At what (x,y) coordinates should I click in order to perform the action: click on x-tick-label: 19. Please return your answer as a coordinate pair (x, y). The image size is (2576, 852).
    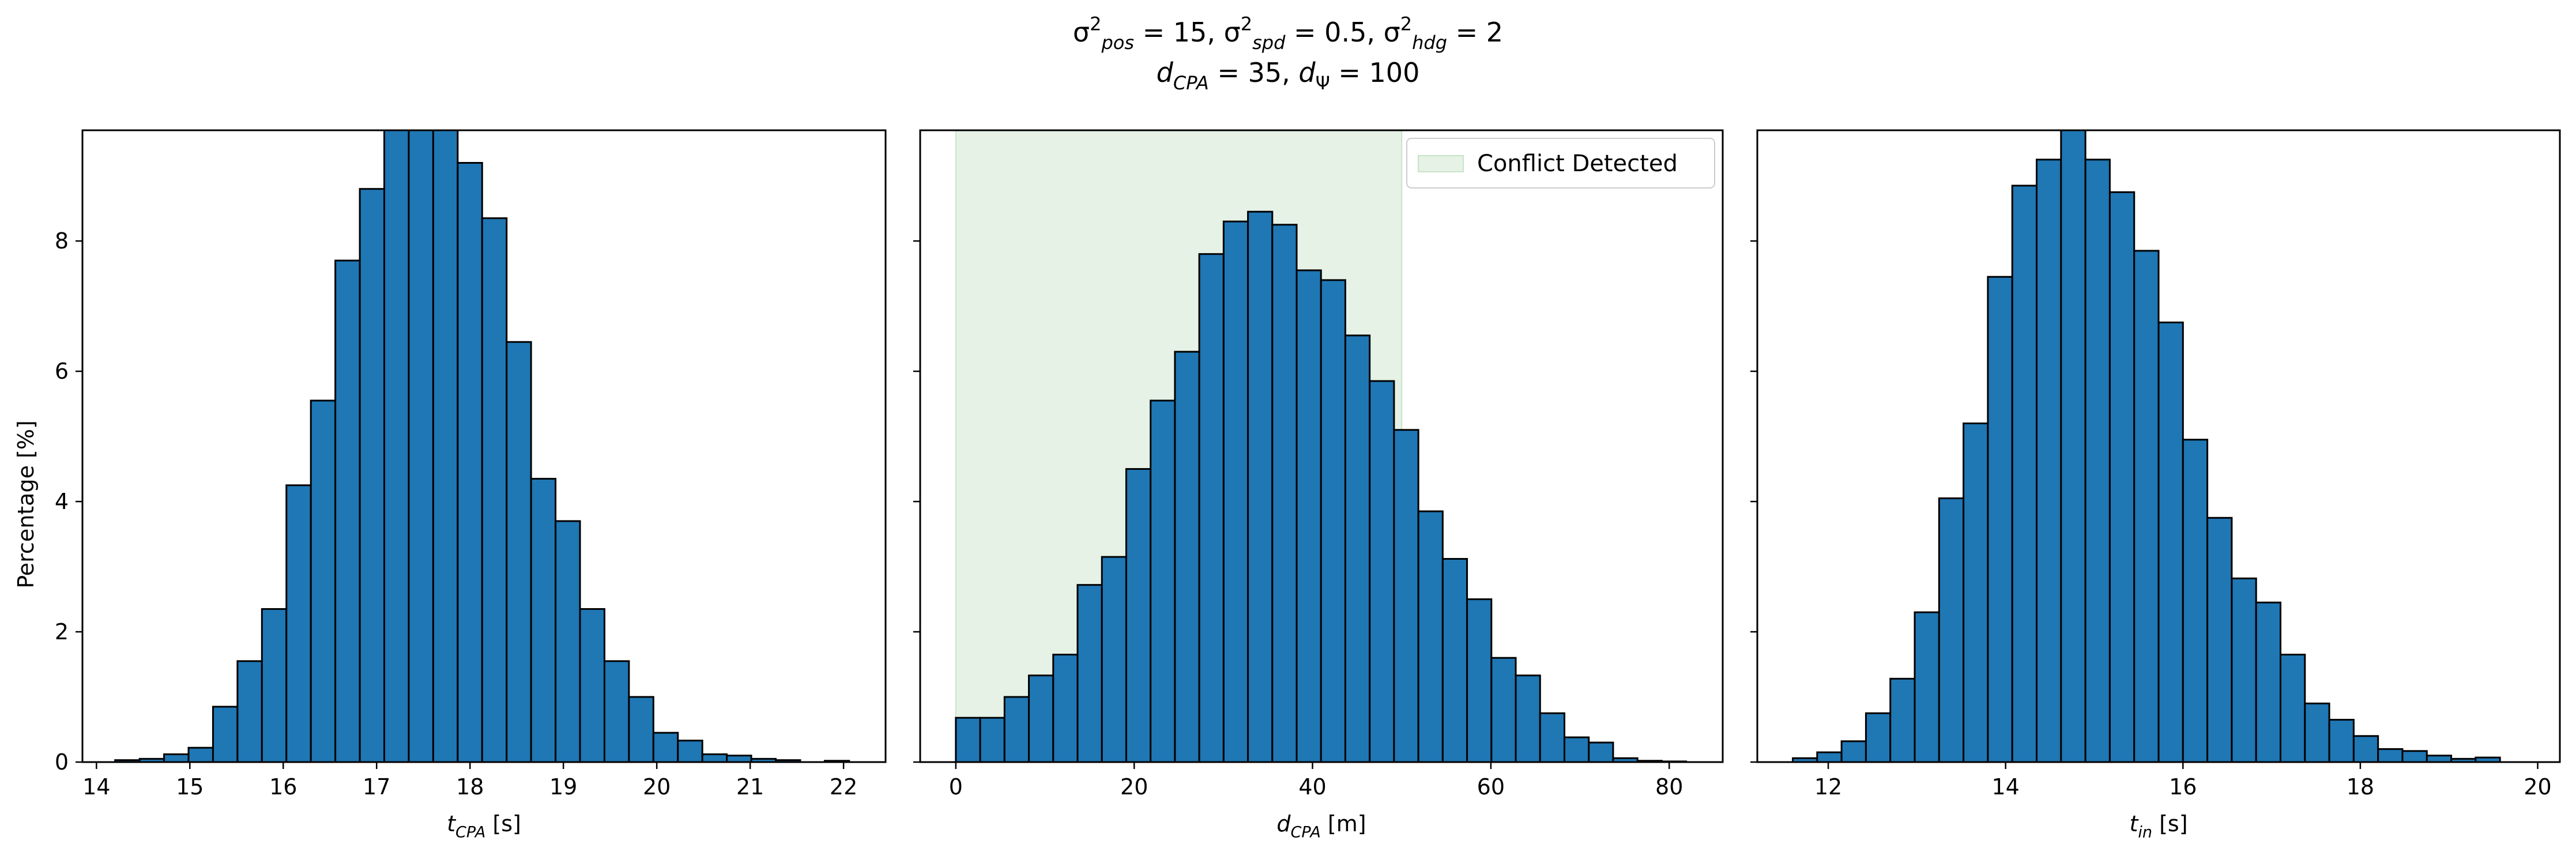
    Looking at the image, I should click on (563, 787).